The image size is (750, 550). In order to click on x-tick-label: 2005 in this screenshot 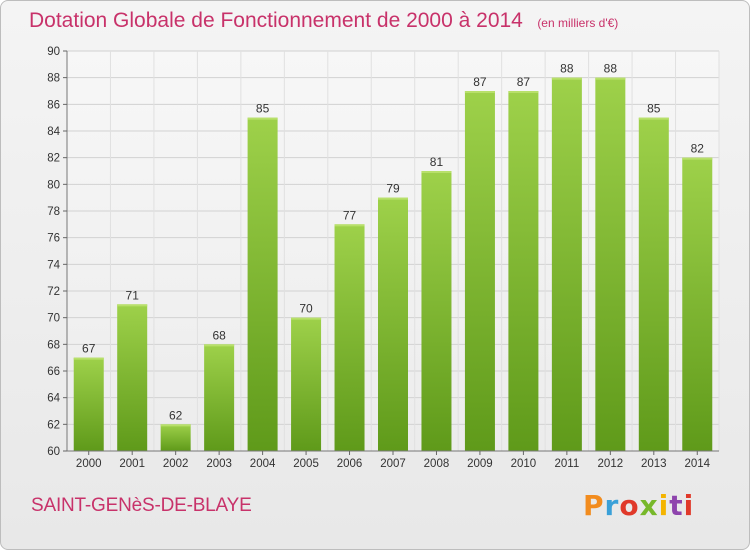, I will do `click(306, 464)`.